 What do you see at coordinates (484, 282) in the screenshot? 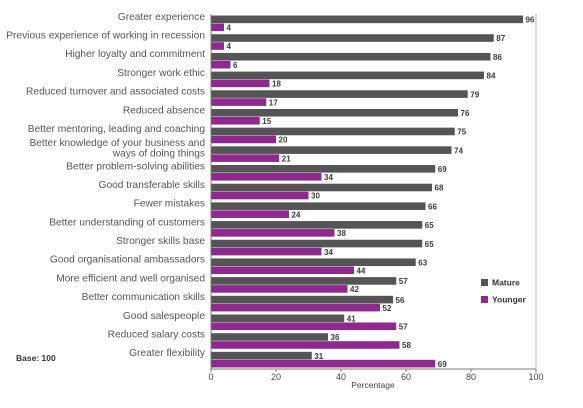
I see `legend-swatch-mature` at bounding box center [484, 282].